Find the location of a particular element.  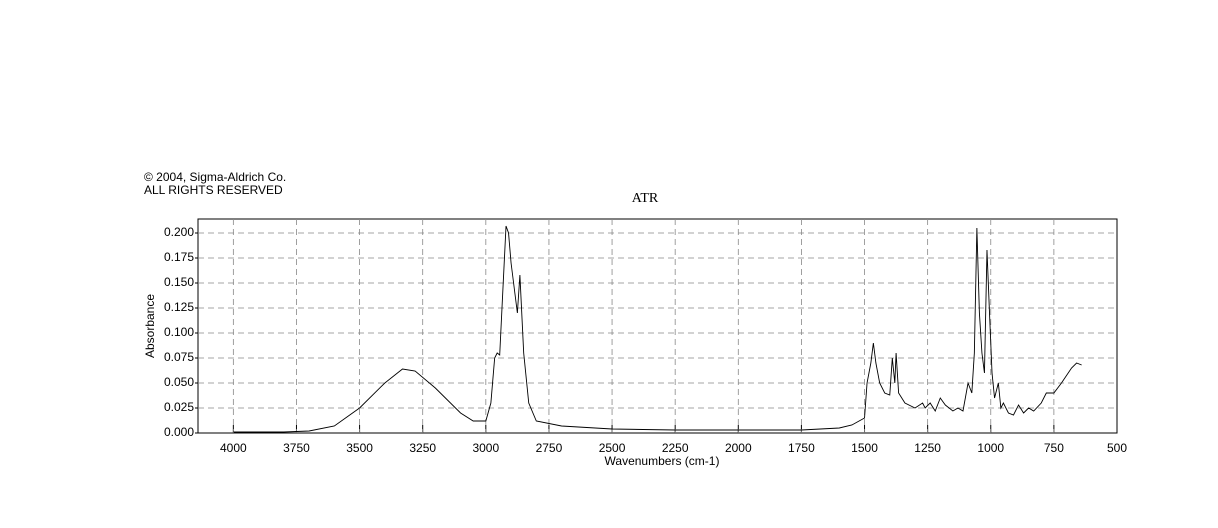

x-tick-label: 500 is located at coordinates (1117, 448).